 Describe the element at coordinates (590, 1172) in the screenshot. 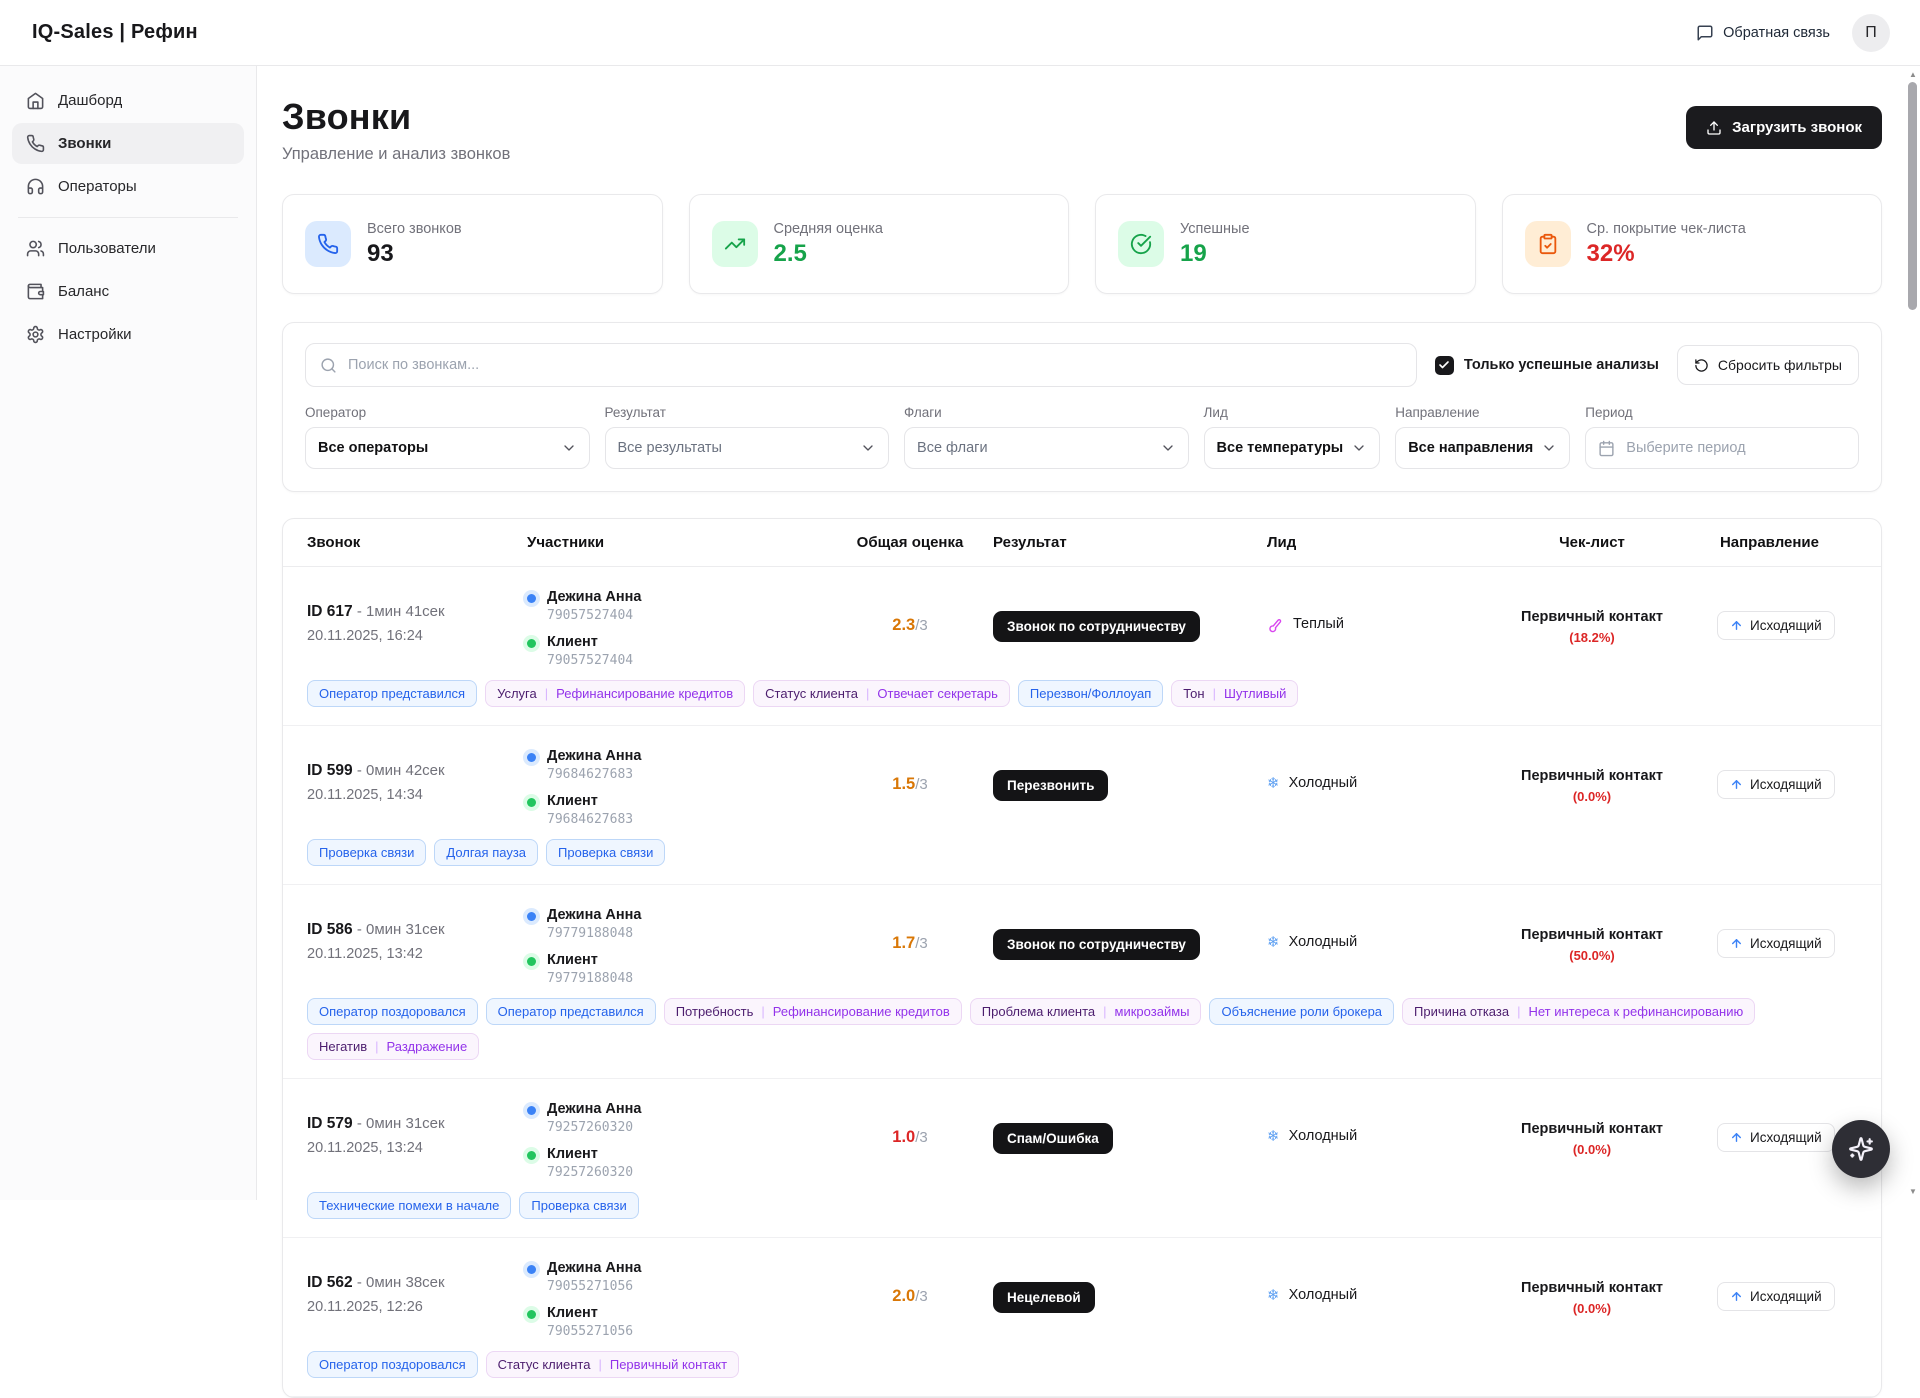

I see `participant-phone: 79257260320` at that location.